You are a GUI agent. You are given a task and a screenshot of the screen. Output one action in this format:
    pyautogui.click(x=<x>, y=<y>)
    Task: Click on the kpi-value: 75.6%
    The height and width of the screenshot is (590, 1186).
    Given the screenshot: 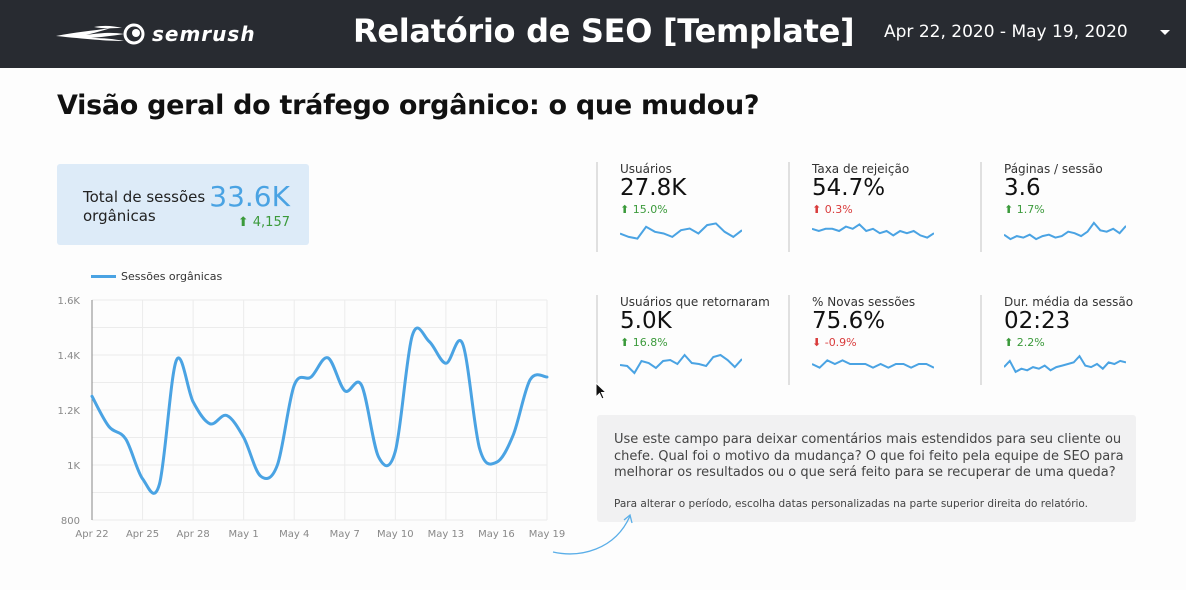 What is the action you would take?
    pyautogui.click(x=849, y=321)
    